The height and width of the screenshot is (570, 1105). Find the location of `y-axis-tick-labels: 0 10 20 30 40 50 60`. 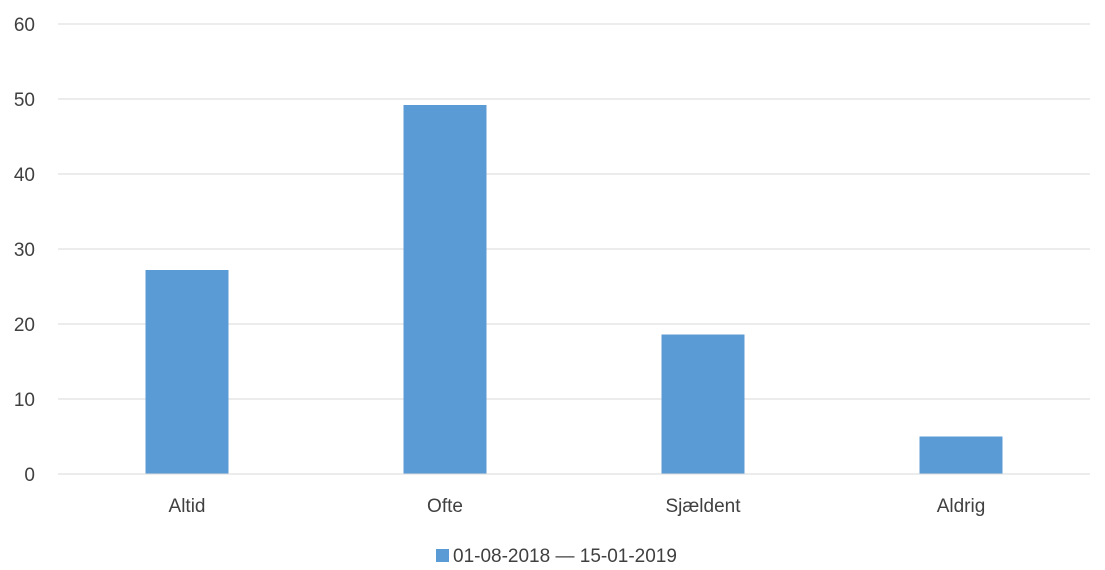

y-axis-tick-labels: 0 10 20 30 40 50 60 is located at coordinates (24, 250).